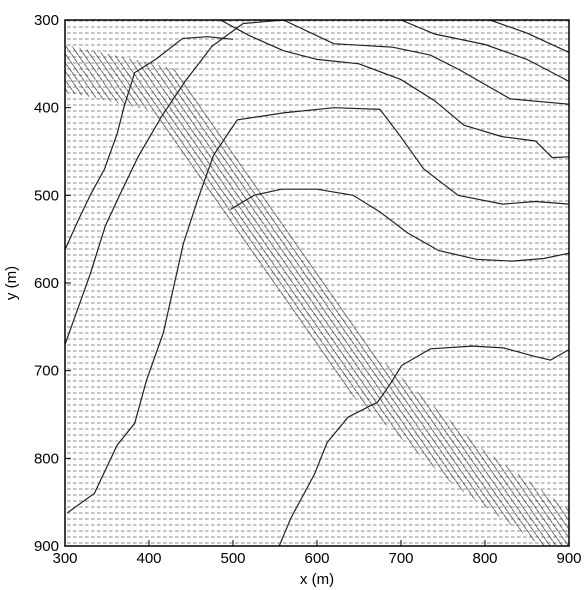 The height and width of the screenshot is (590, 584). I want to click on y-axis-label: y (m), so click(11, 283).